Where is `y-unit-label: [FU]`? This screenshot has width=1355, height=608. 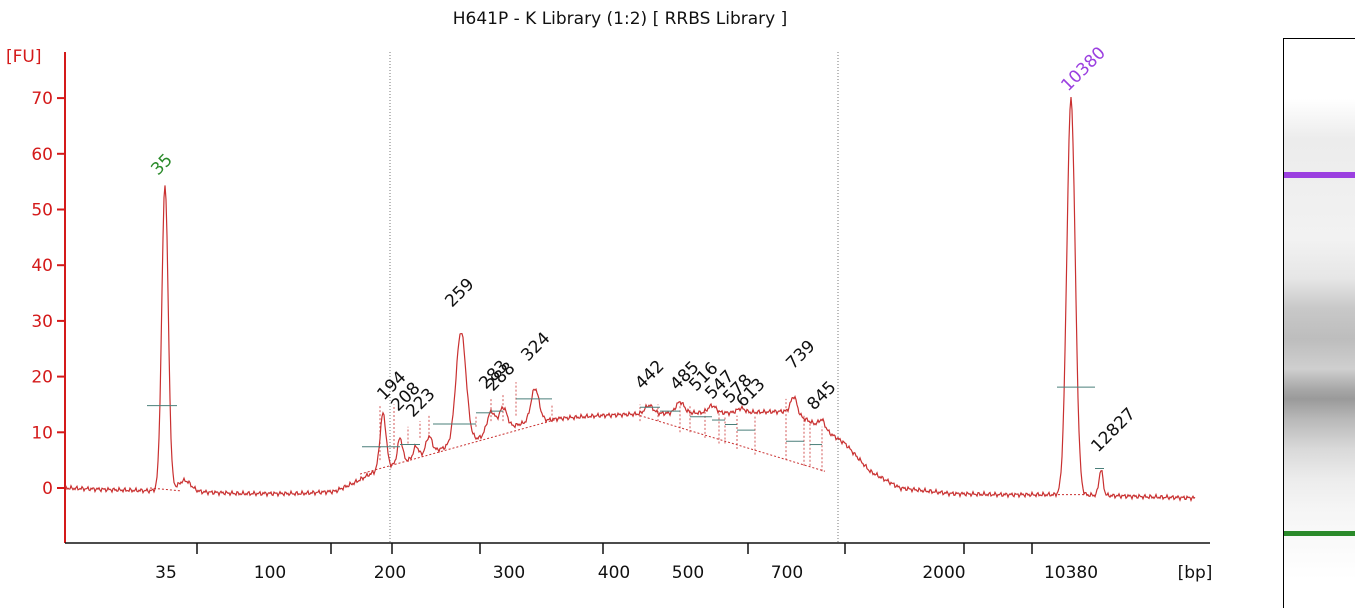
y-unit-label: [FU] is located at coordinates (24, 57).